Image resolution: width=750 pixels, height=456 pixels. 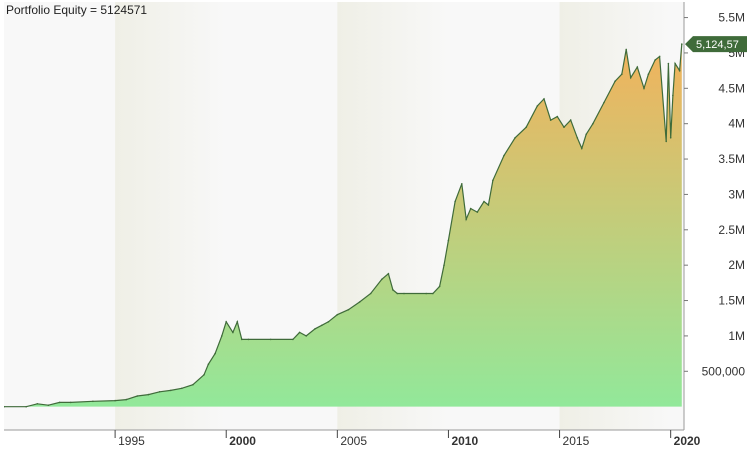 I want to click on x-tick-label: 1995, so click(x=131, y=441).